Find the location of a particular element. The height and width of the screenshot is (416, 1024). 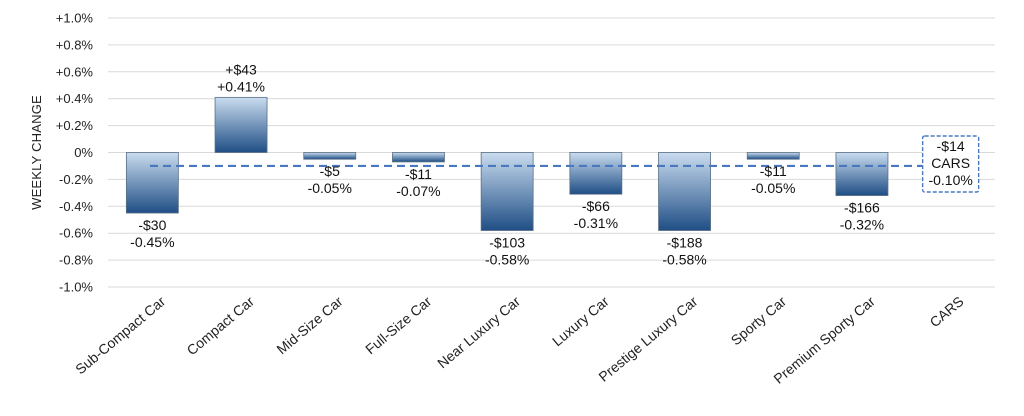

bar-luxury-car is located at coordinates (596, 173).